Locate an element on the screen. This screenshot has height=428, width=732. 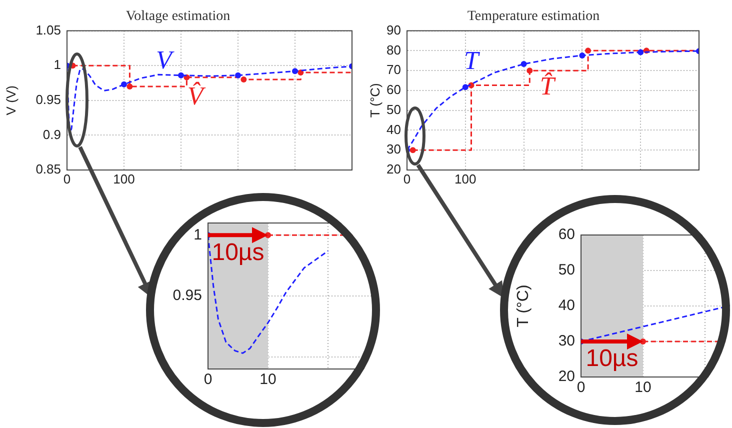
series-label: V̂ is located at coordinates (196, 95).